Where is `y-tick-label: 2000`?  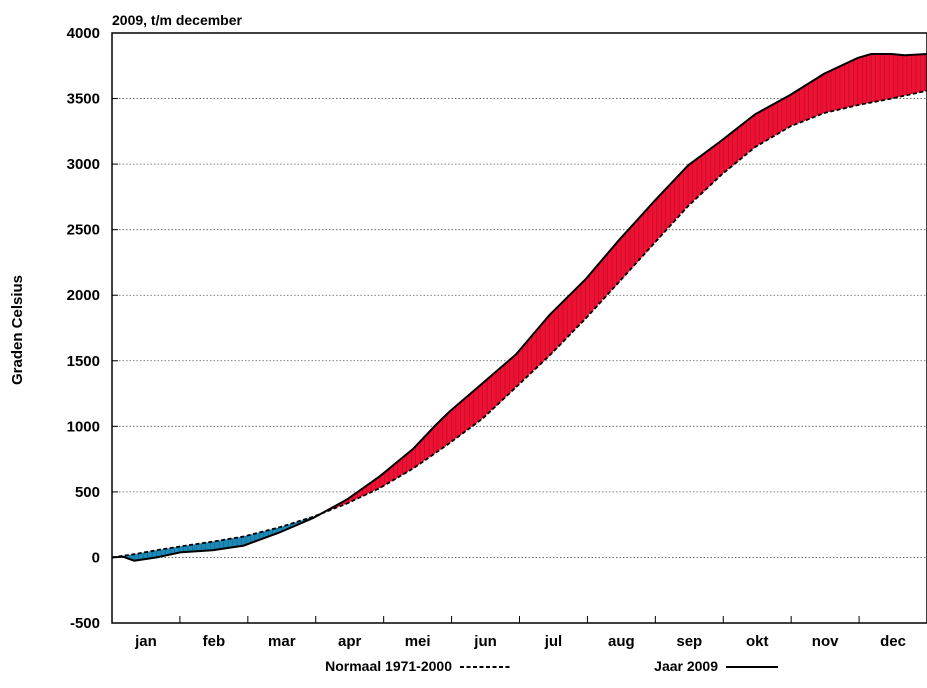 y-tick-label: 2000 is located at coordinates (83, 295).